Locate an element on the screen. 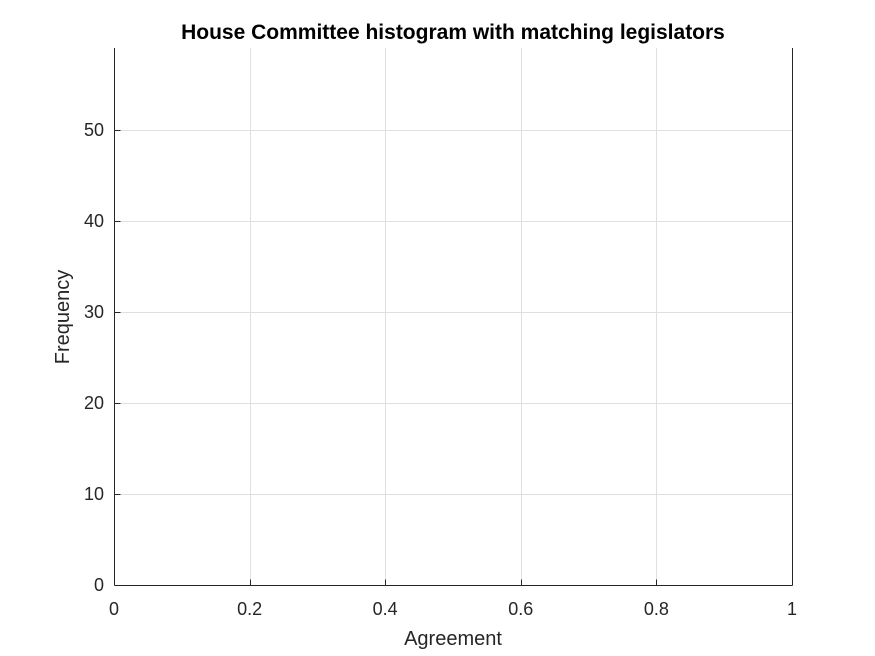  x-tick-label: 0.6 is located at coordinates (520, 609).